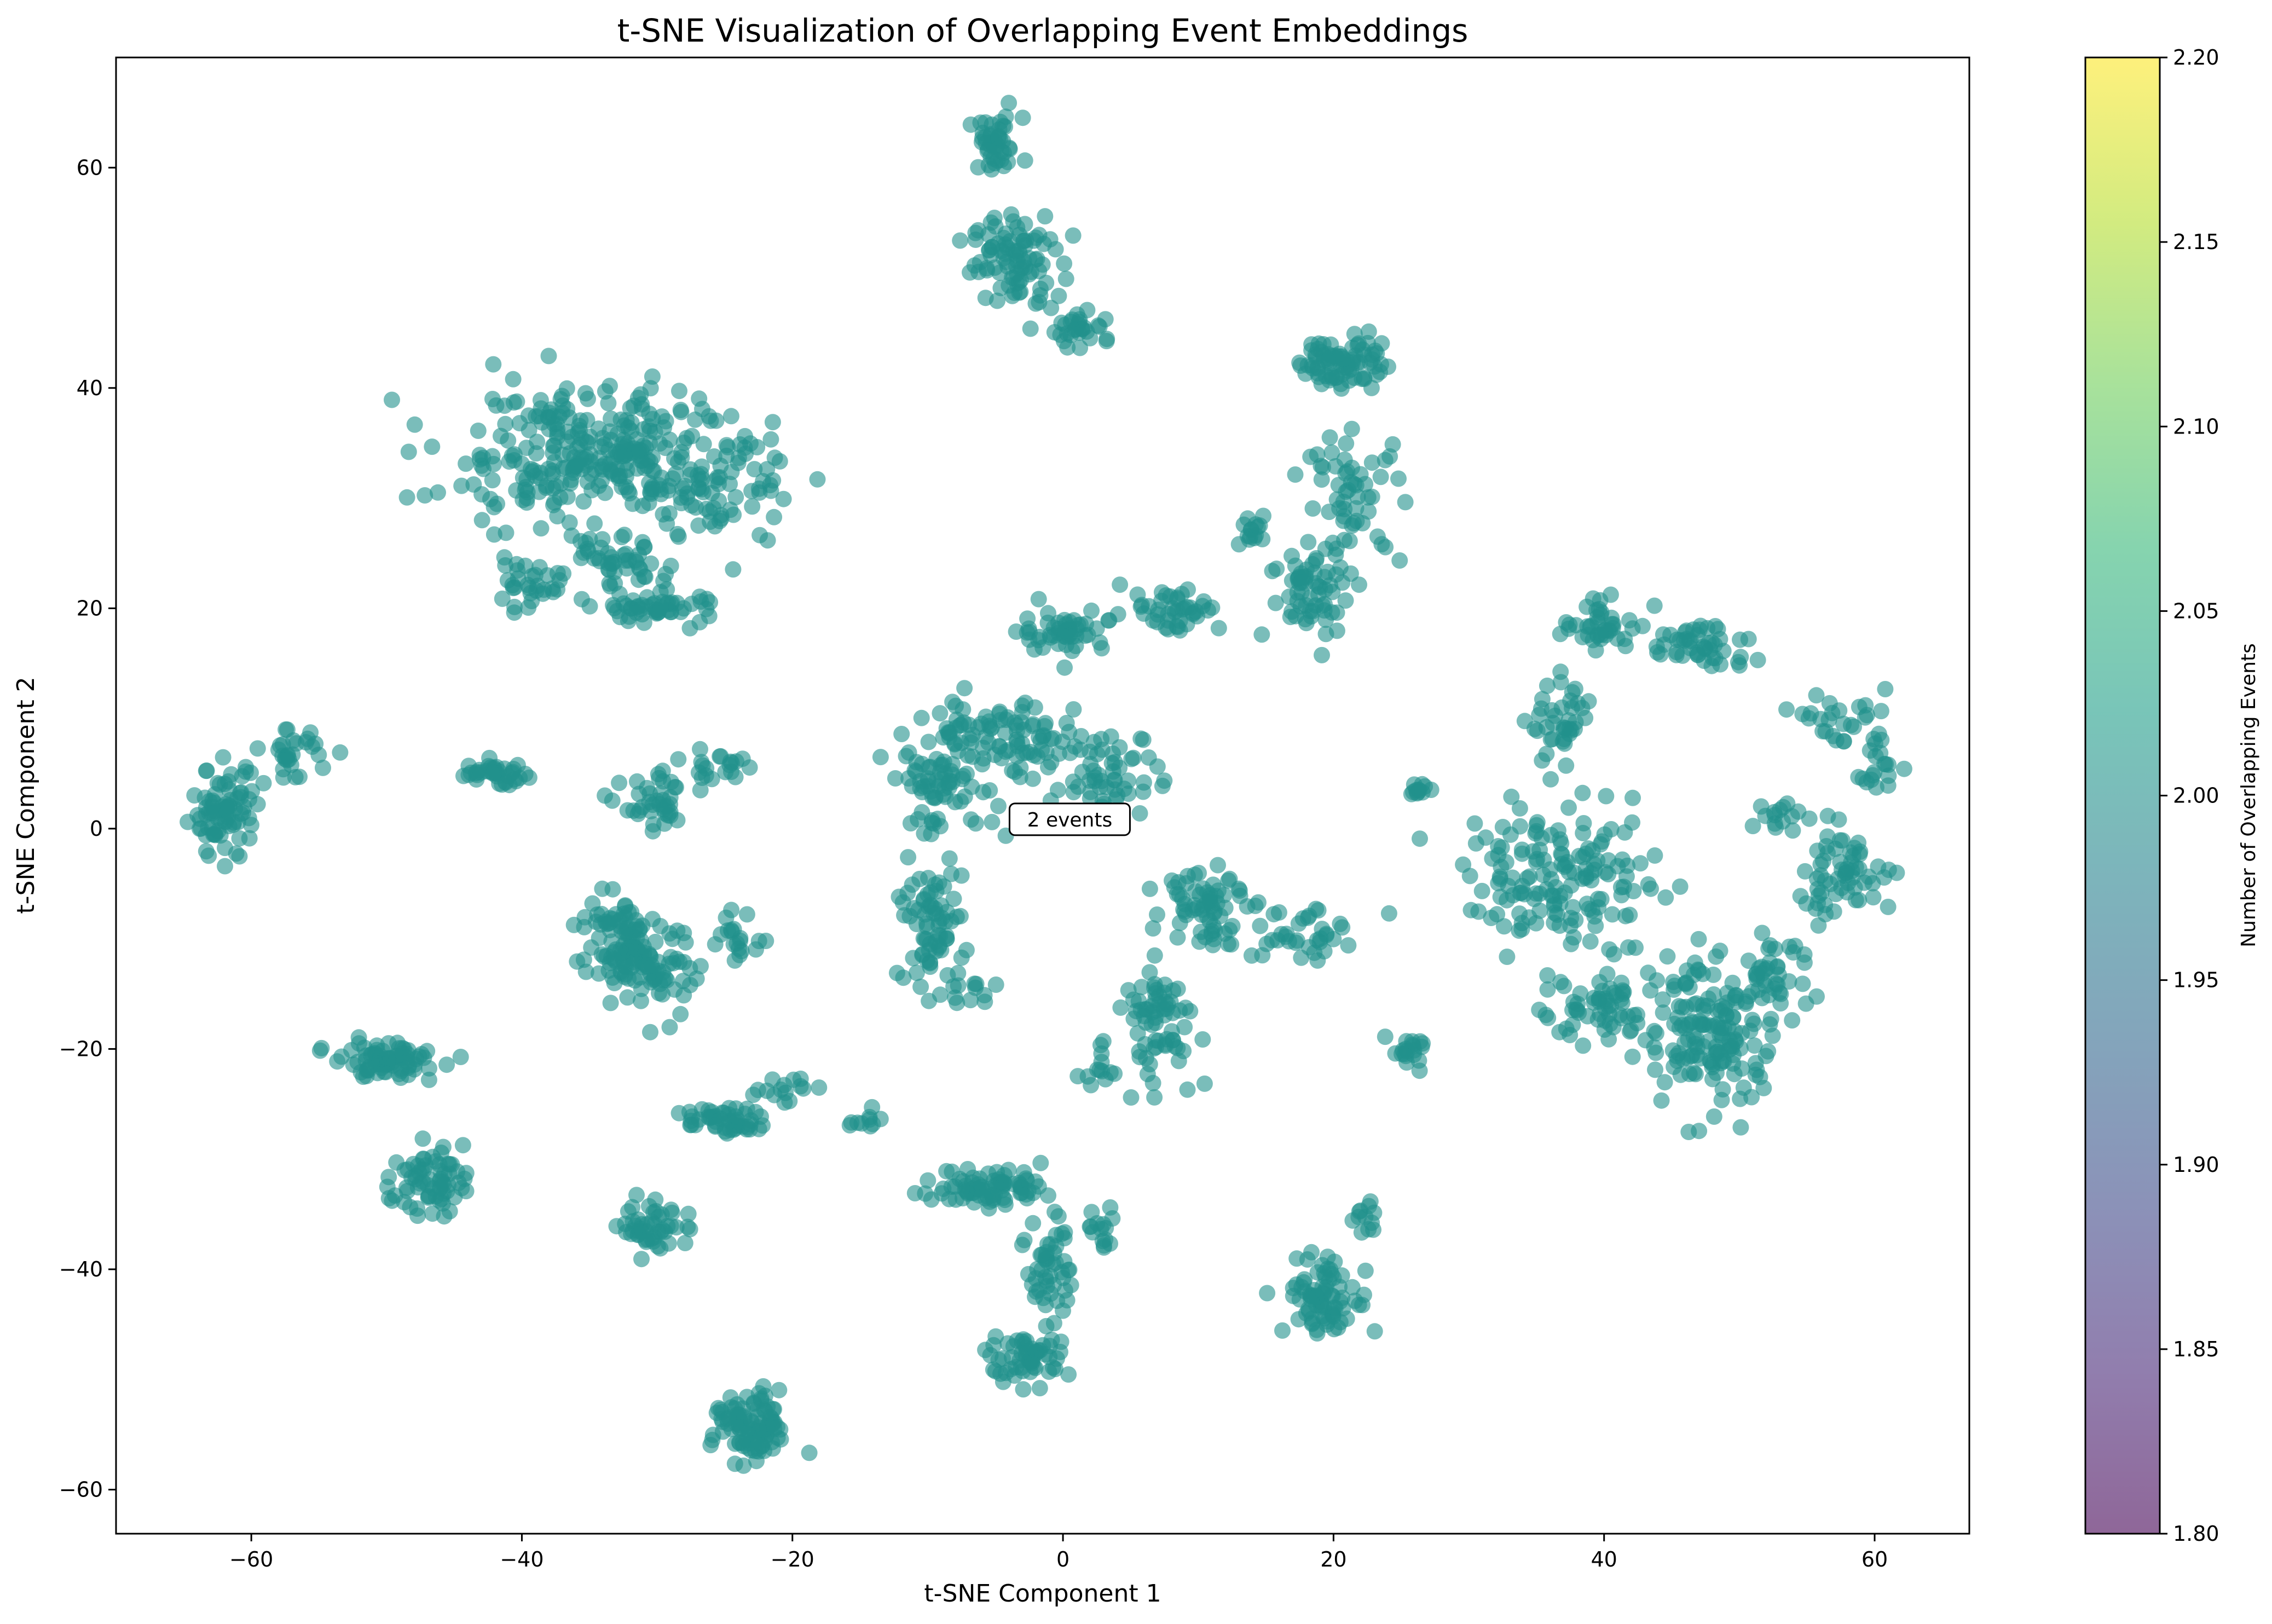 The image size is (2272, 1624). What do you see at coordinates (251, 1559) in the screenshot?
I see `x-tick-label: −60` at bounding box center [251, 1559].